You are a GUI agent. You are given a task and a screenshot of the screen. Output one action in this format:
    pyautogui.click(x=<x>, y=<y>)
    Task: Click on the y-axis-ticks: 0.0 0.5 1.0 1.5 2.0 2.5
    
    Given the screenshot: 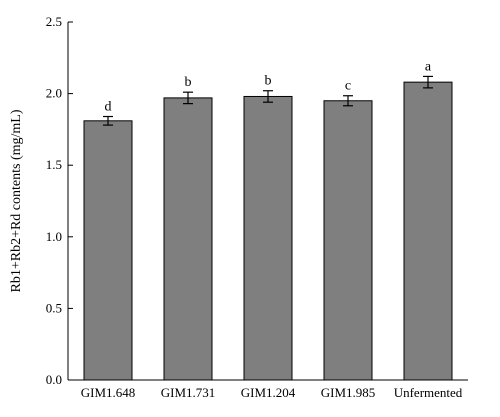 What is the action you would take?
    pyautogui.click(x=59, y=200)
    